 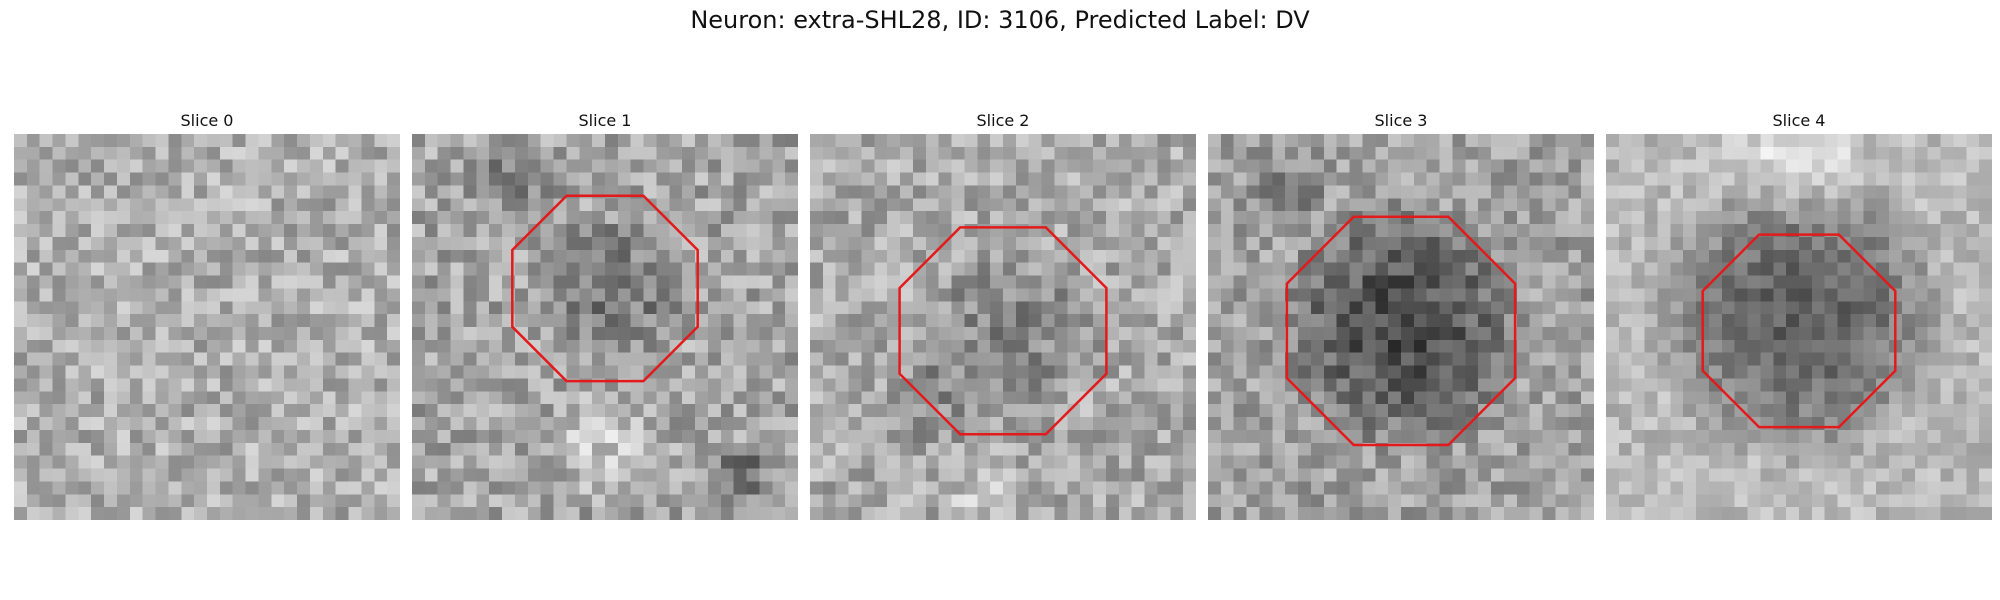 I want to click on slice-title-0: Slice 0, so click(x=207, y=120).